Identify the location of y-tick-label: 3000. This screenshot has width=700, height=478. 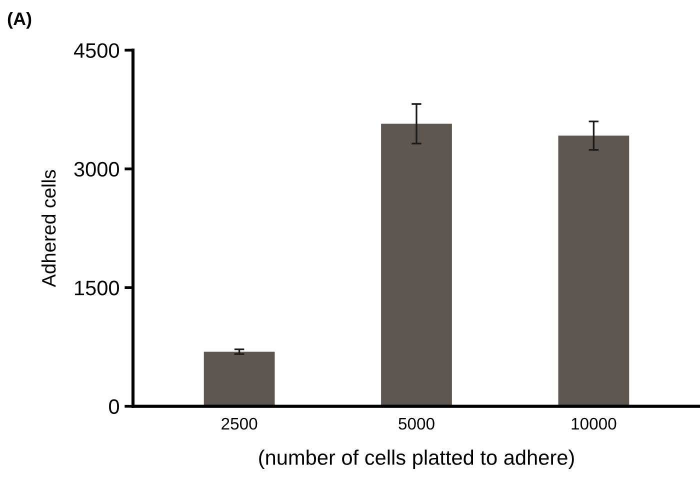
(96, 169).